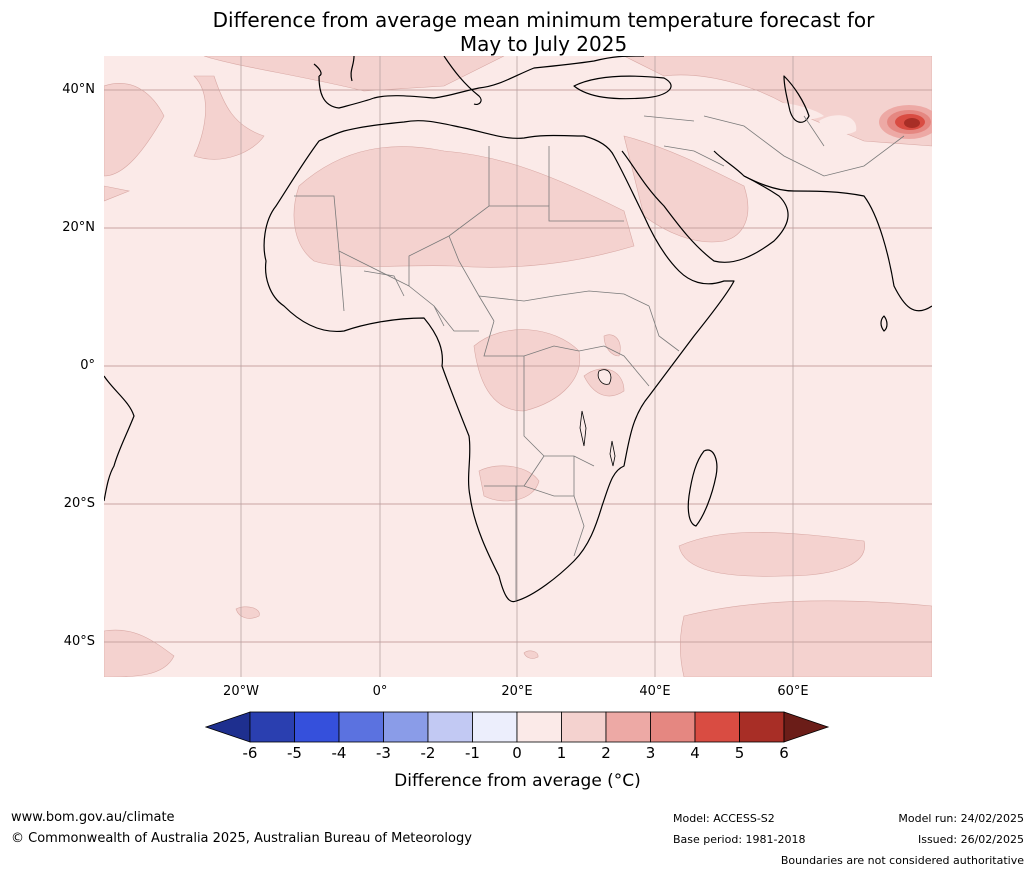  I want to click on lon-label-40e: 40°E, so click(655, 691).